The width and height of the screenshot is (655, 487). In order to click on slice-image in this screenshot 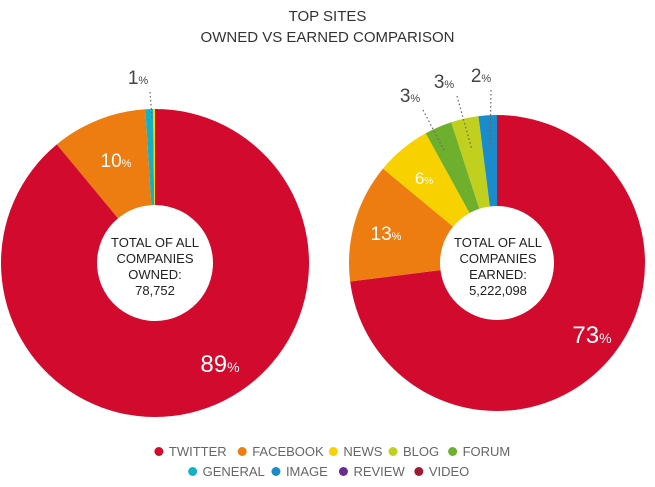, I will do `click(487, 161)`.